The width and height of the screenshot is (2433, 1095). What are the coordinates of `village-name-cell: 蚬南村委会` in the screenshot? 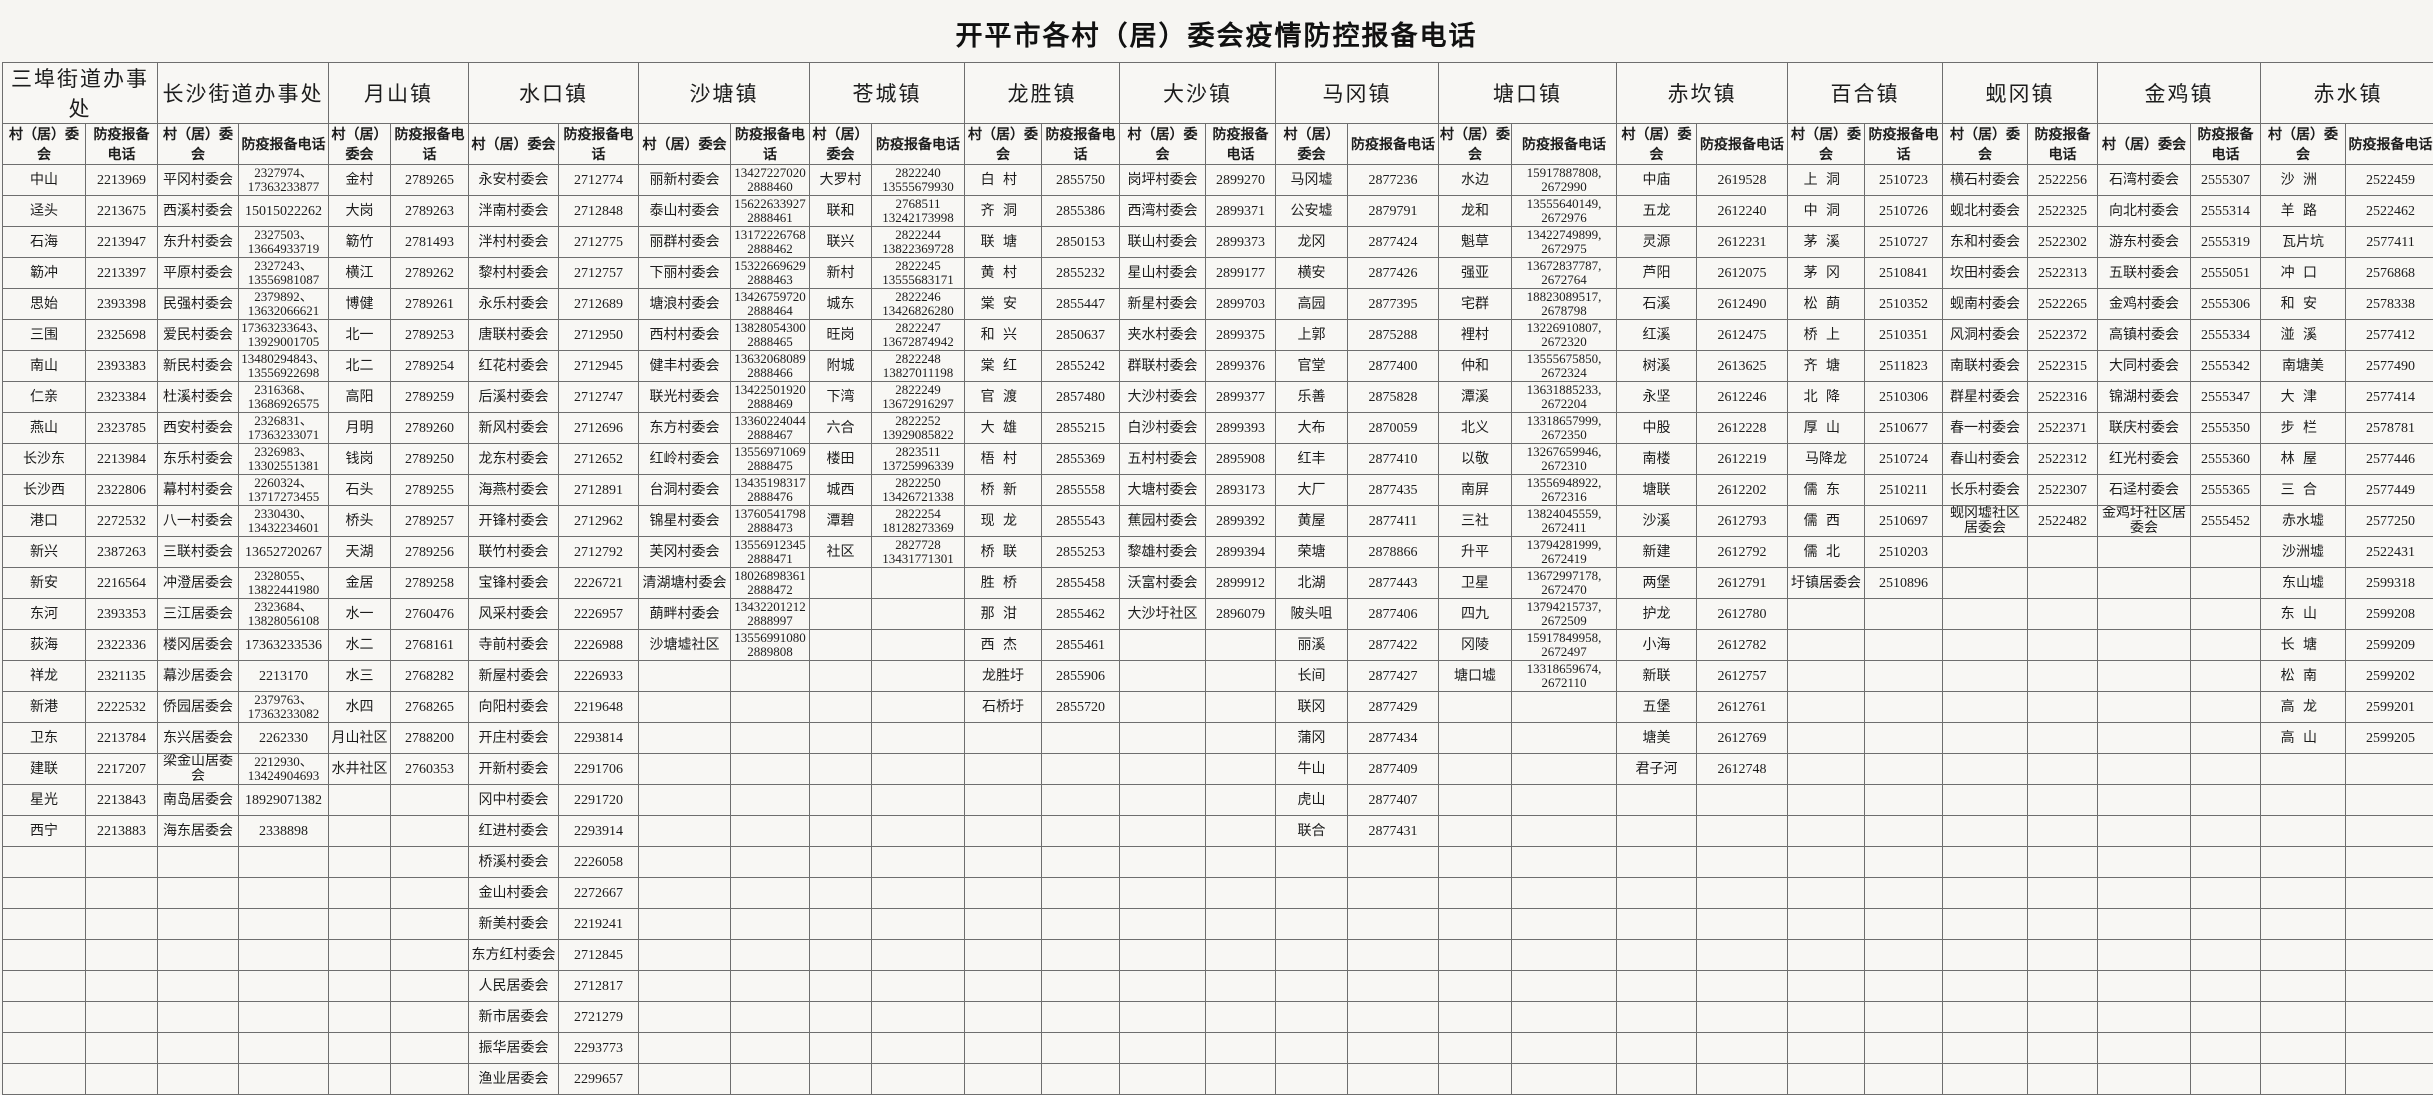 It's located at (1985, 304).